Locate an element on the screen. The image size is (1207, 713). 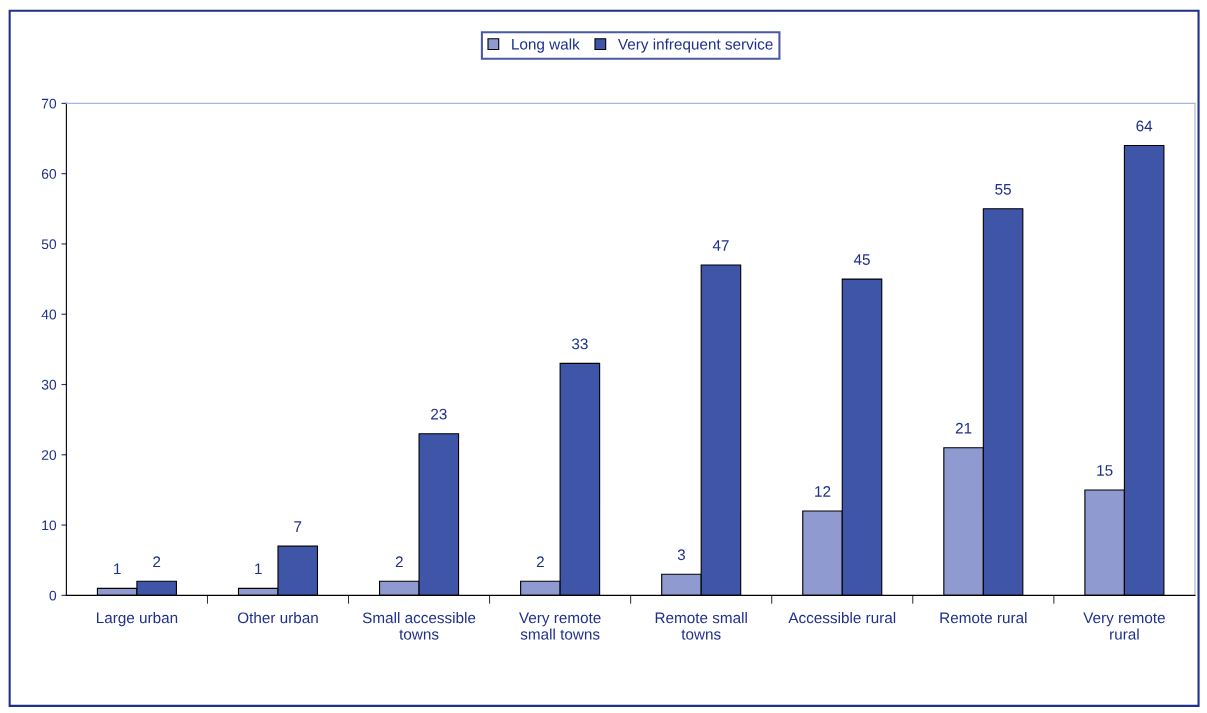
data-label: 64 is located at coordinates (1144, 126).